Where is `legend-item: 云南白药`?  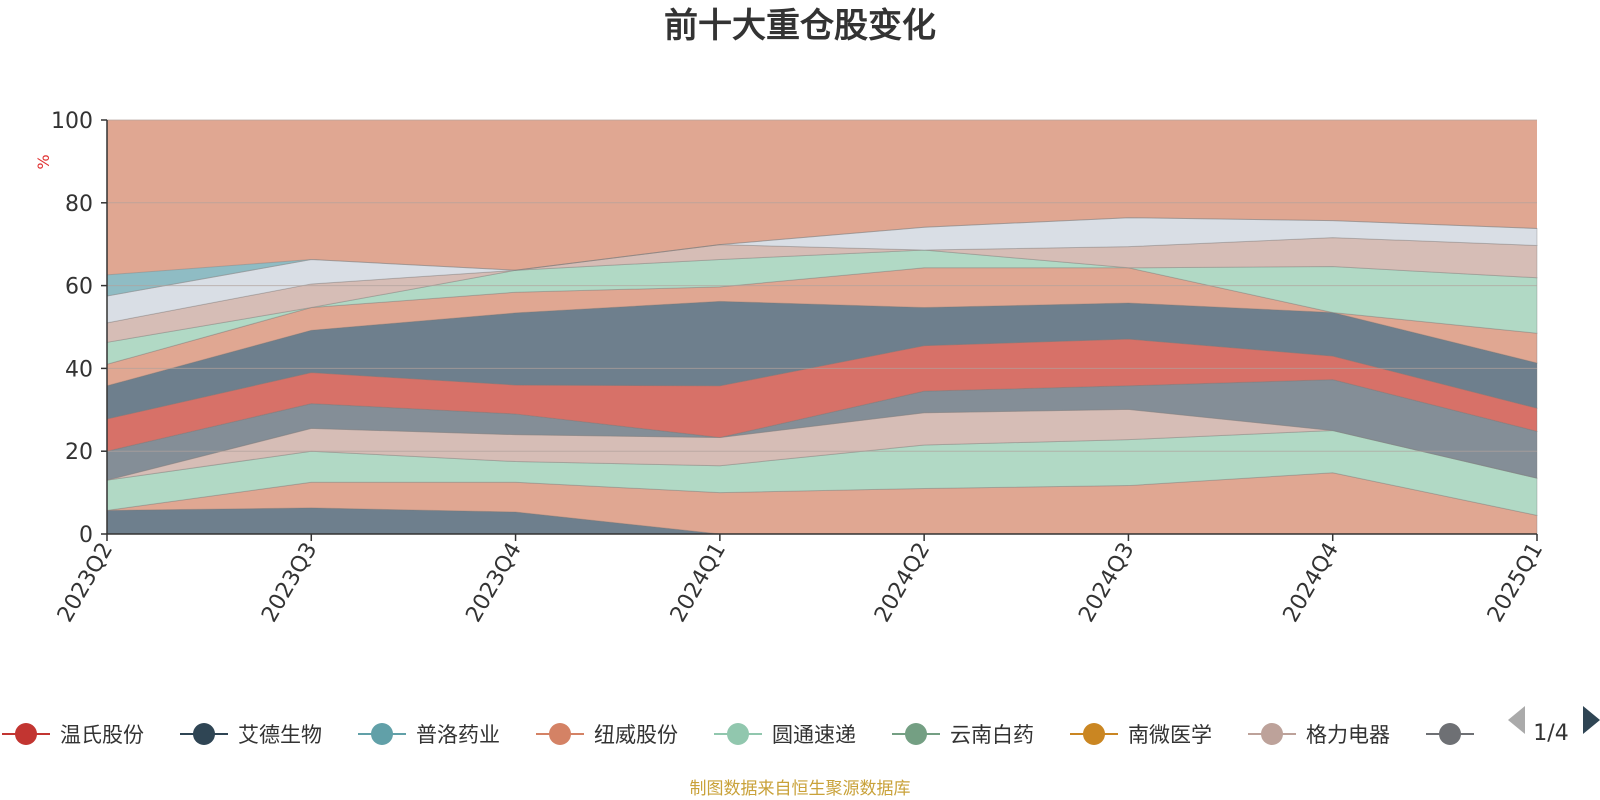
legend-item: 云南白药 is located at coordinates (963, 735).